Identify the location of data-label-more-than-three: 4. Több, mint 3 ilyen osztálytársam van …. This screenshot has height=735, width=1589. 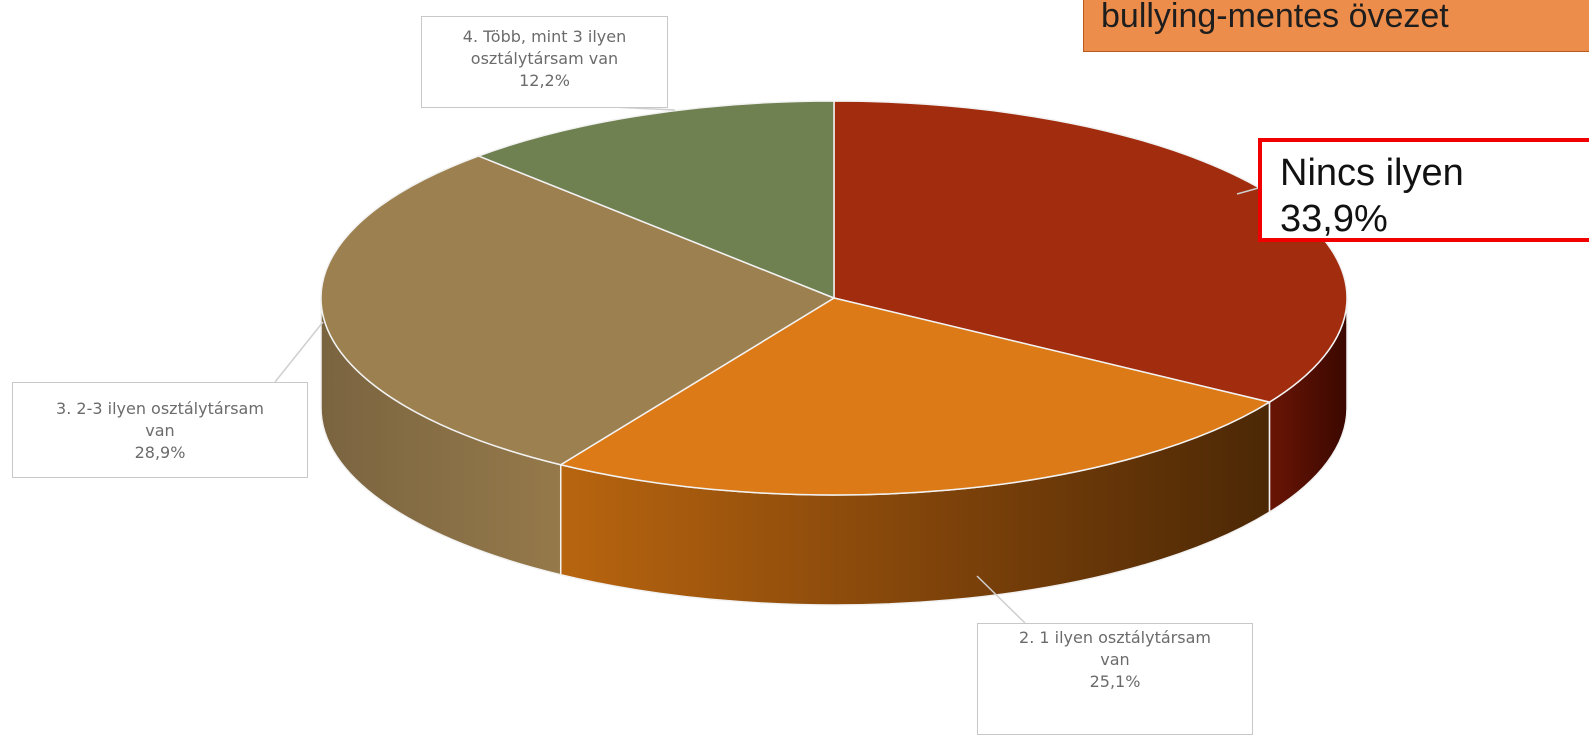
(544, 62).